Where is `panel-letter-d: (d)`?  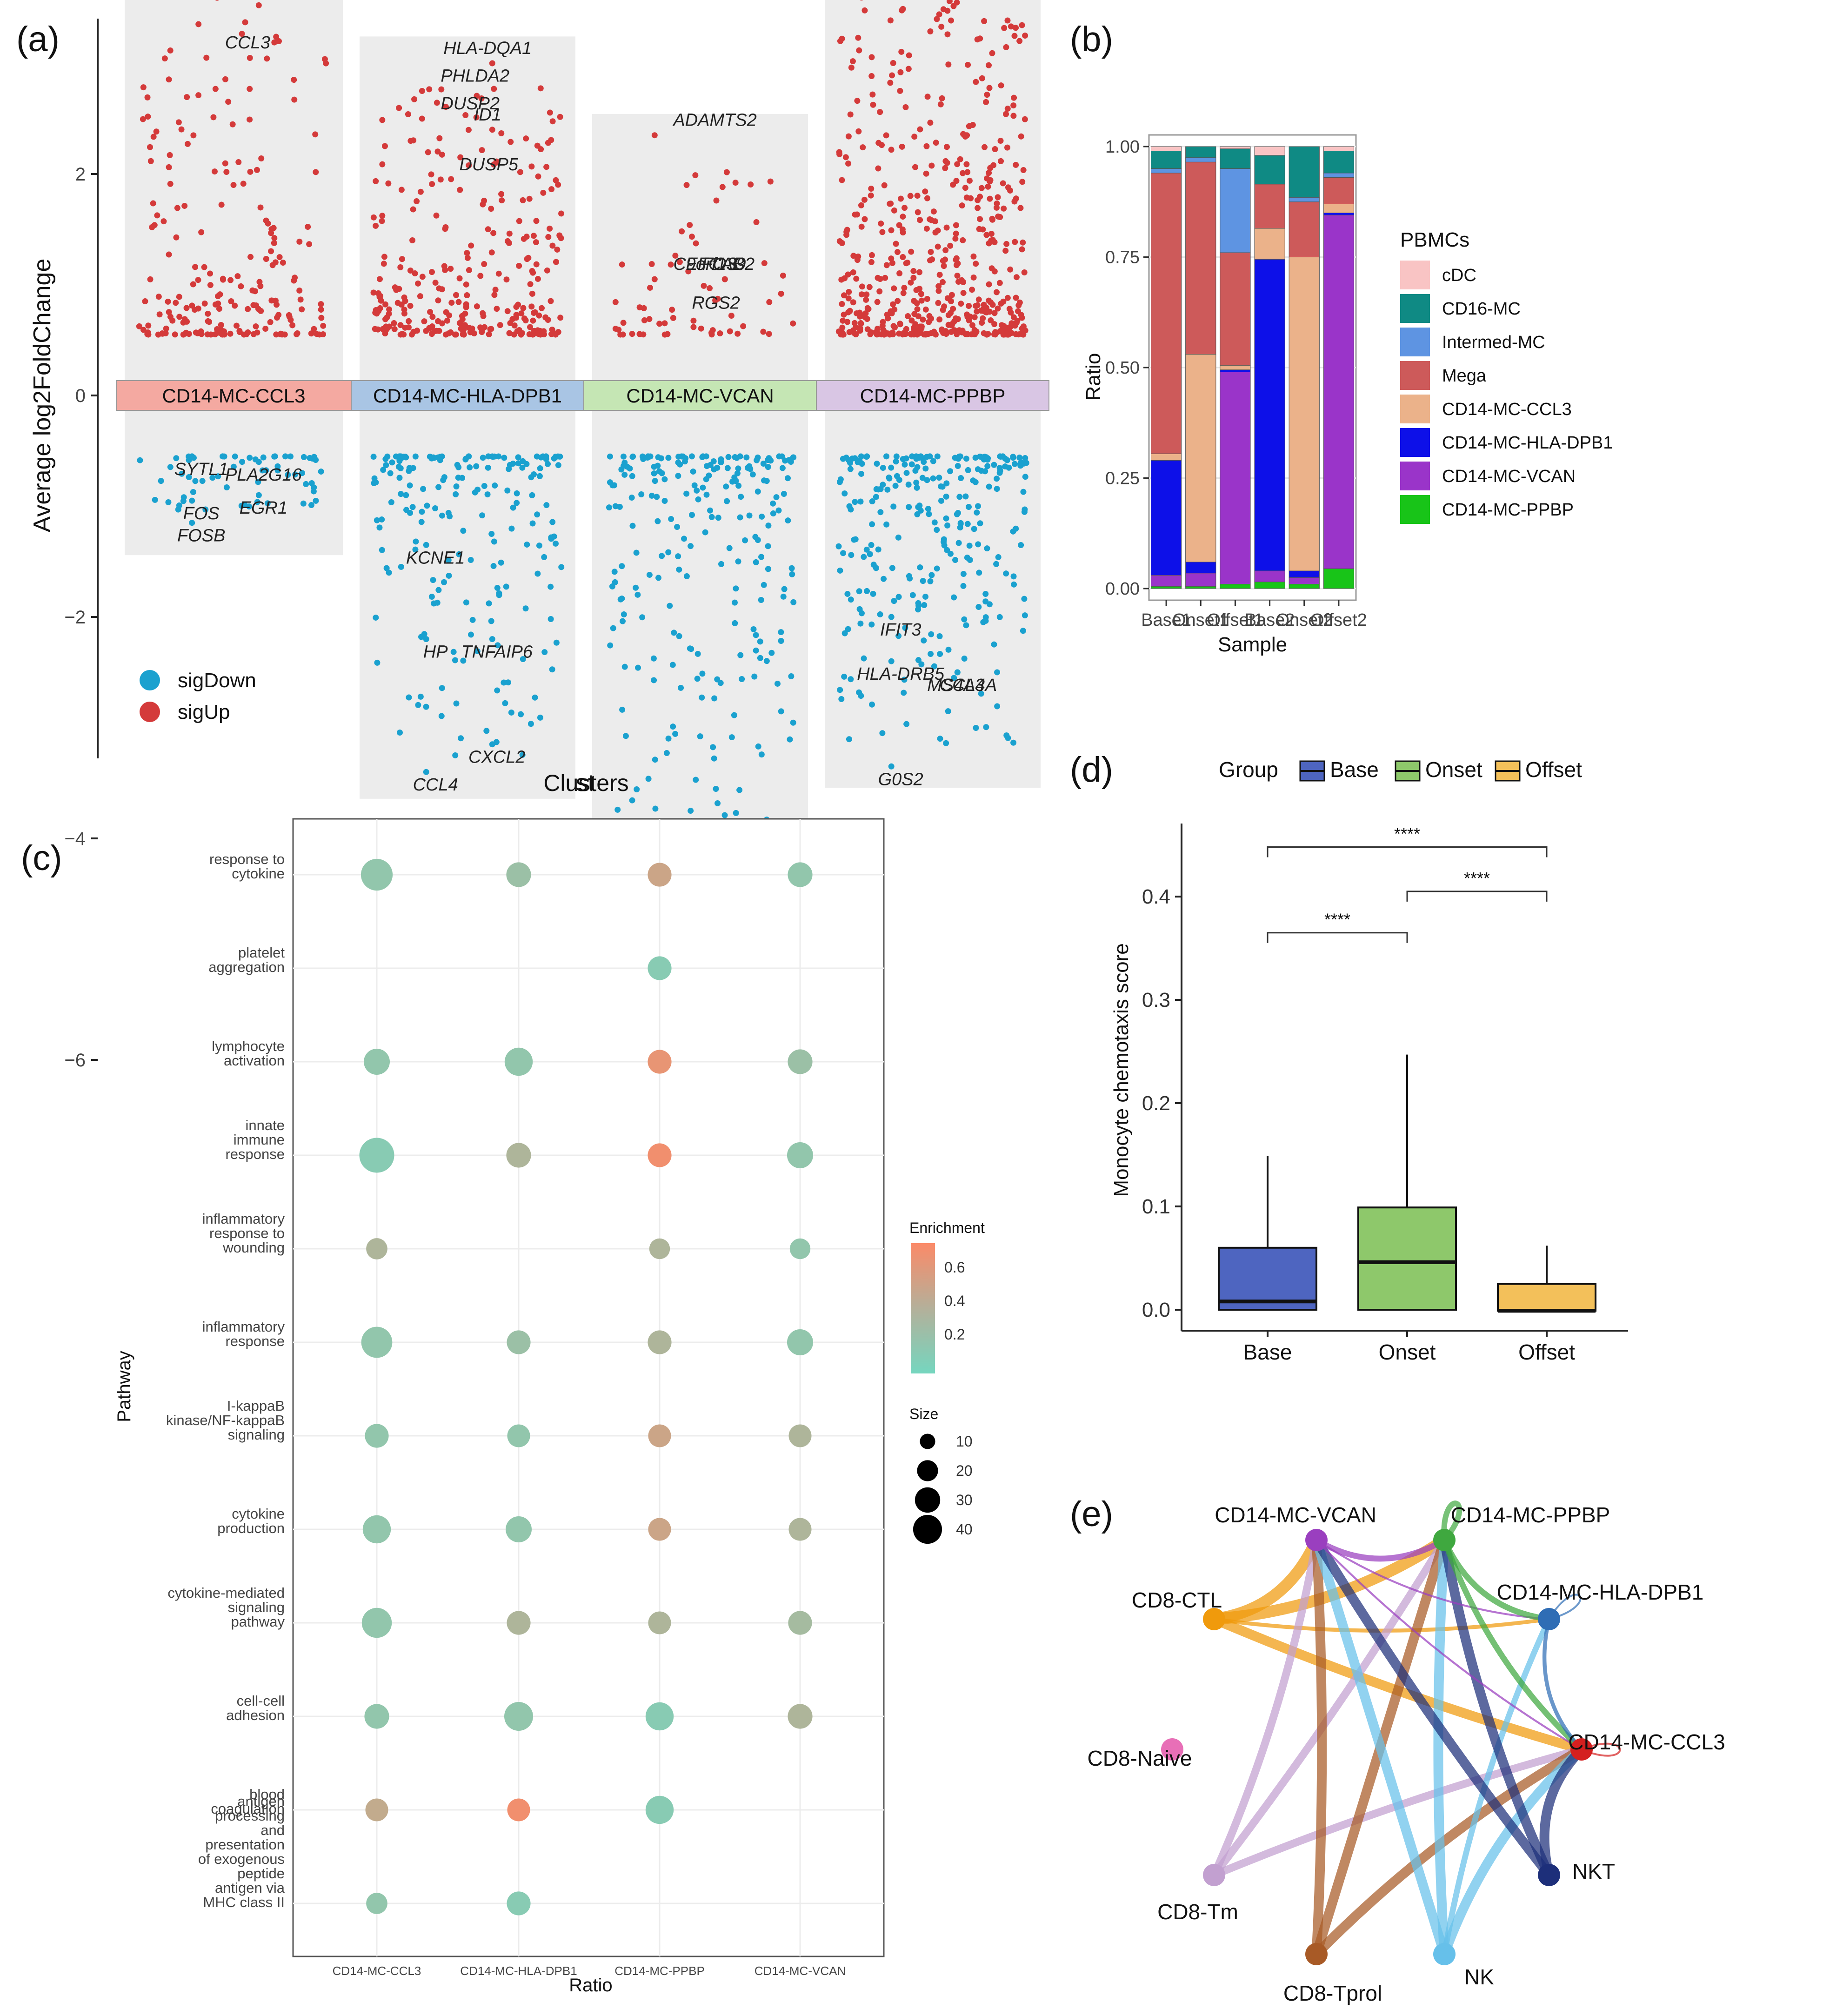 panel-letter-d: (d) is located at coordinates (1091, 770).